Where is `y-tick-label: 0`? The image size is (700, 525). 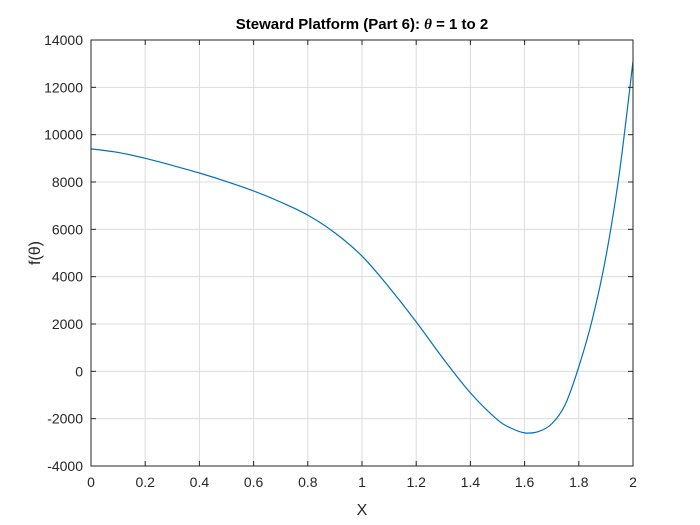 y-tick-label: 0 is located at coordinates (79, 371).